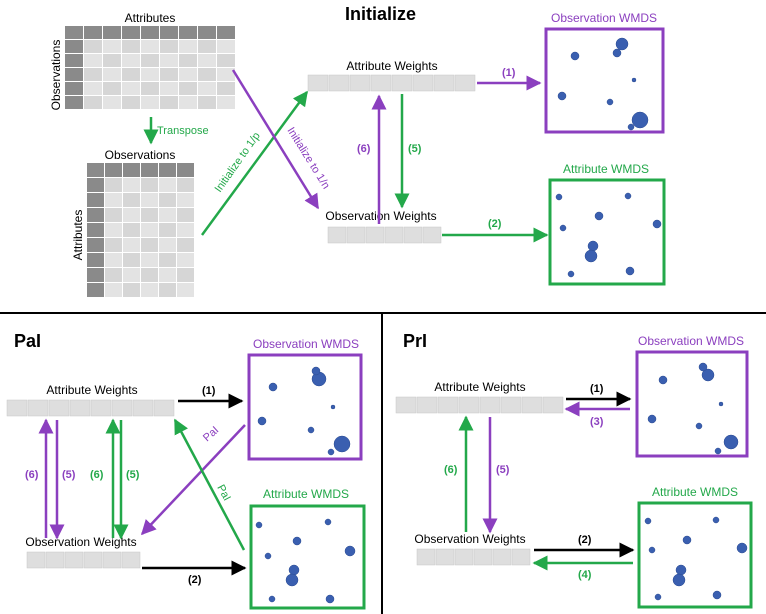 The height and width of the screenshot is (614, 766). I want to click on pri-label-2: (2), so click(585, 540).